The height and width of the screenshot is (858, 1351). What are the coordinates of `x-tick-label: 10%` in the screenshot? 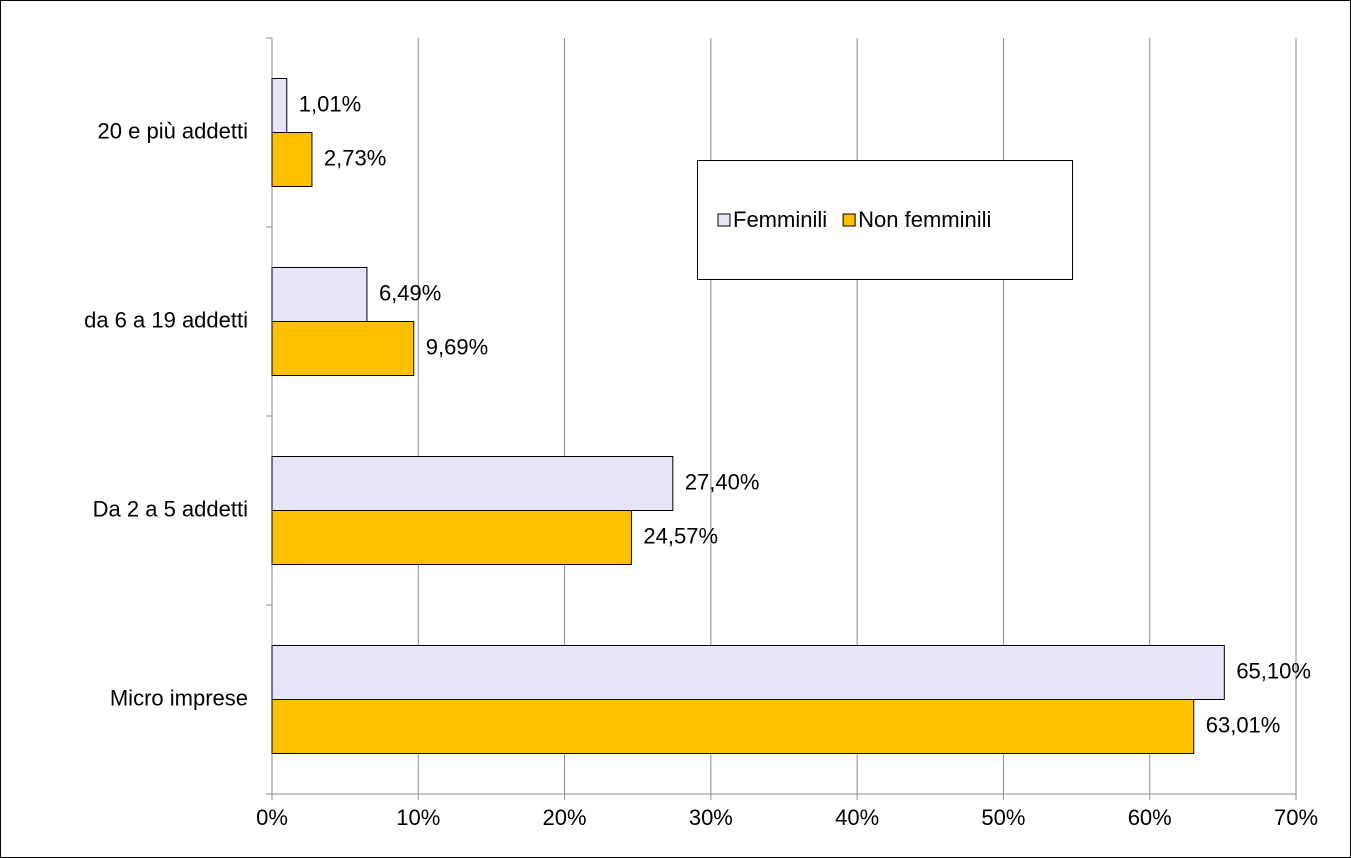 It's located at (418, 817).